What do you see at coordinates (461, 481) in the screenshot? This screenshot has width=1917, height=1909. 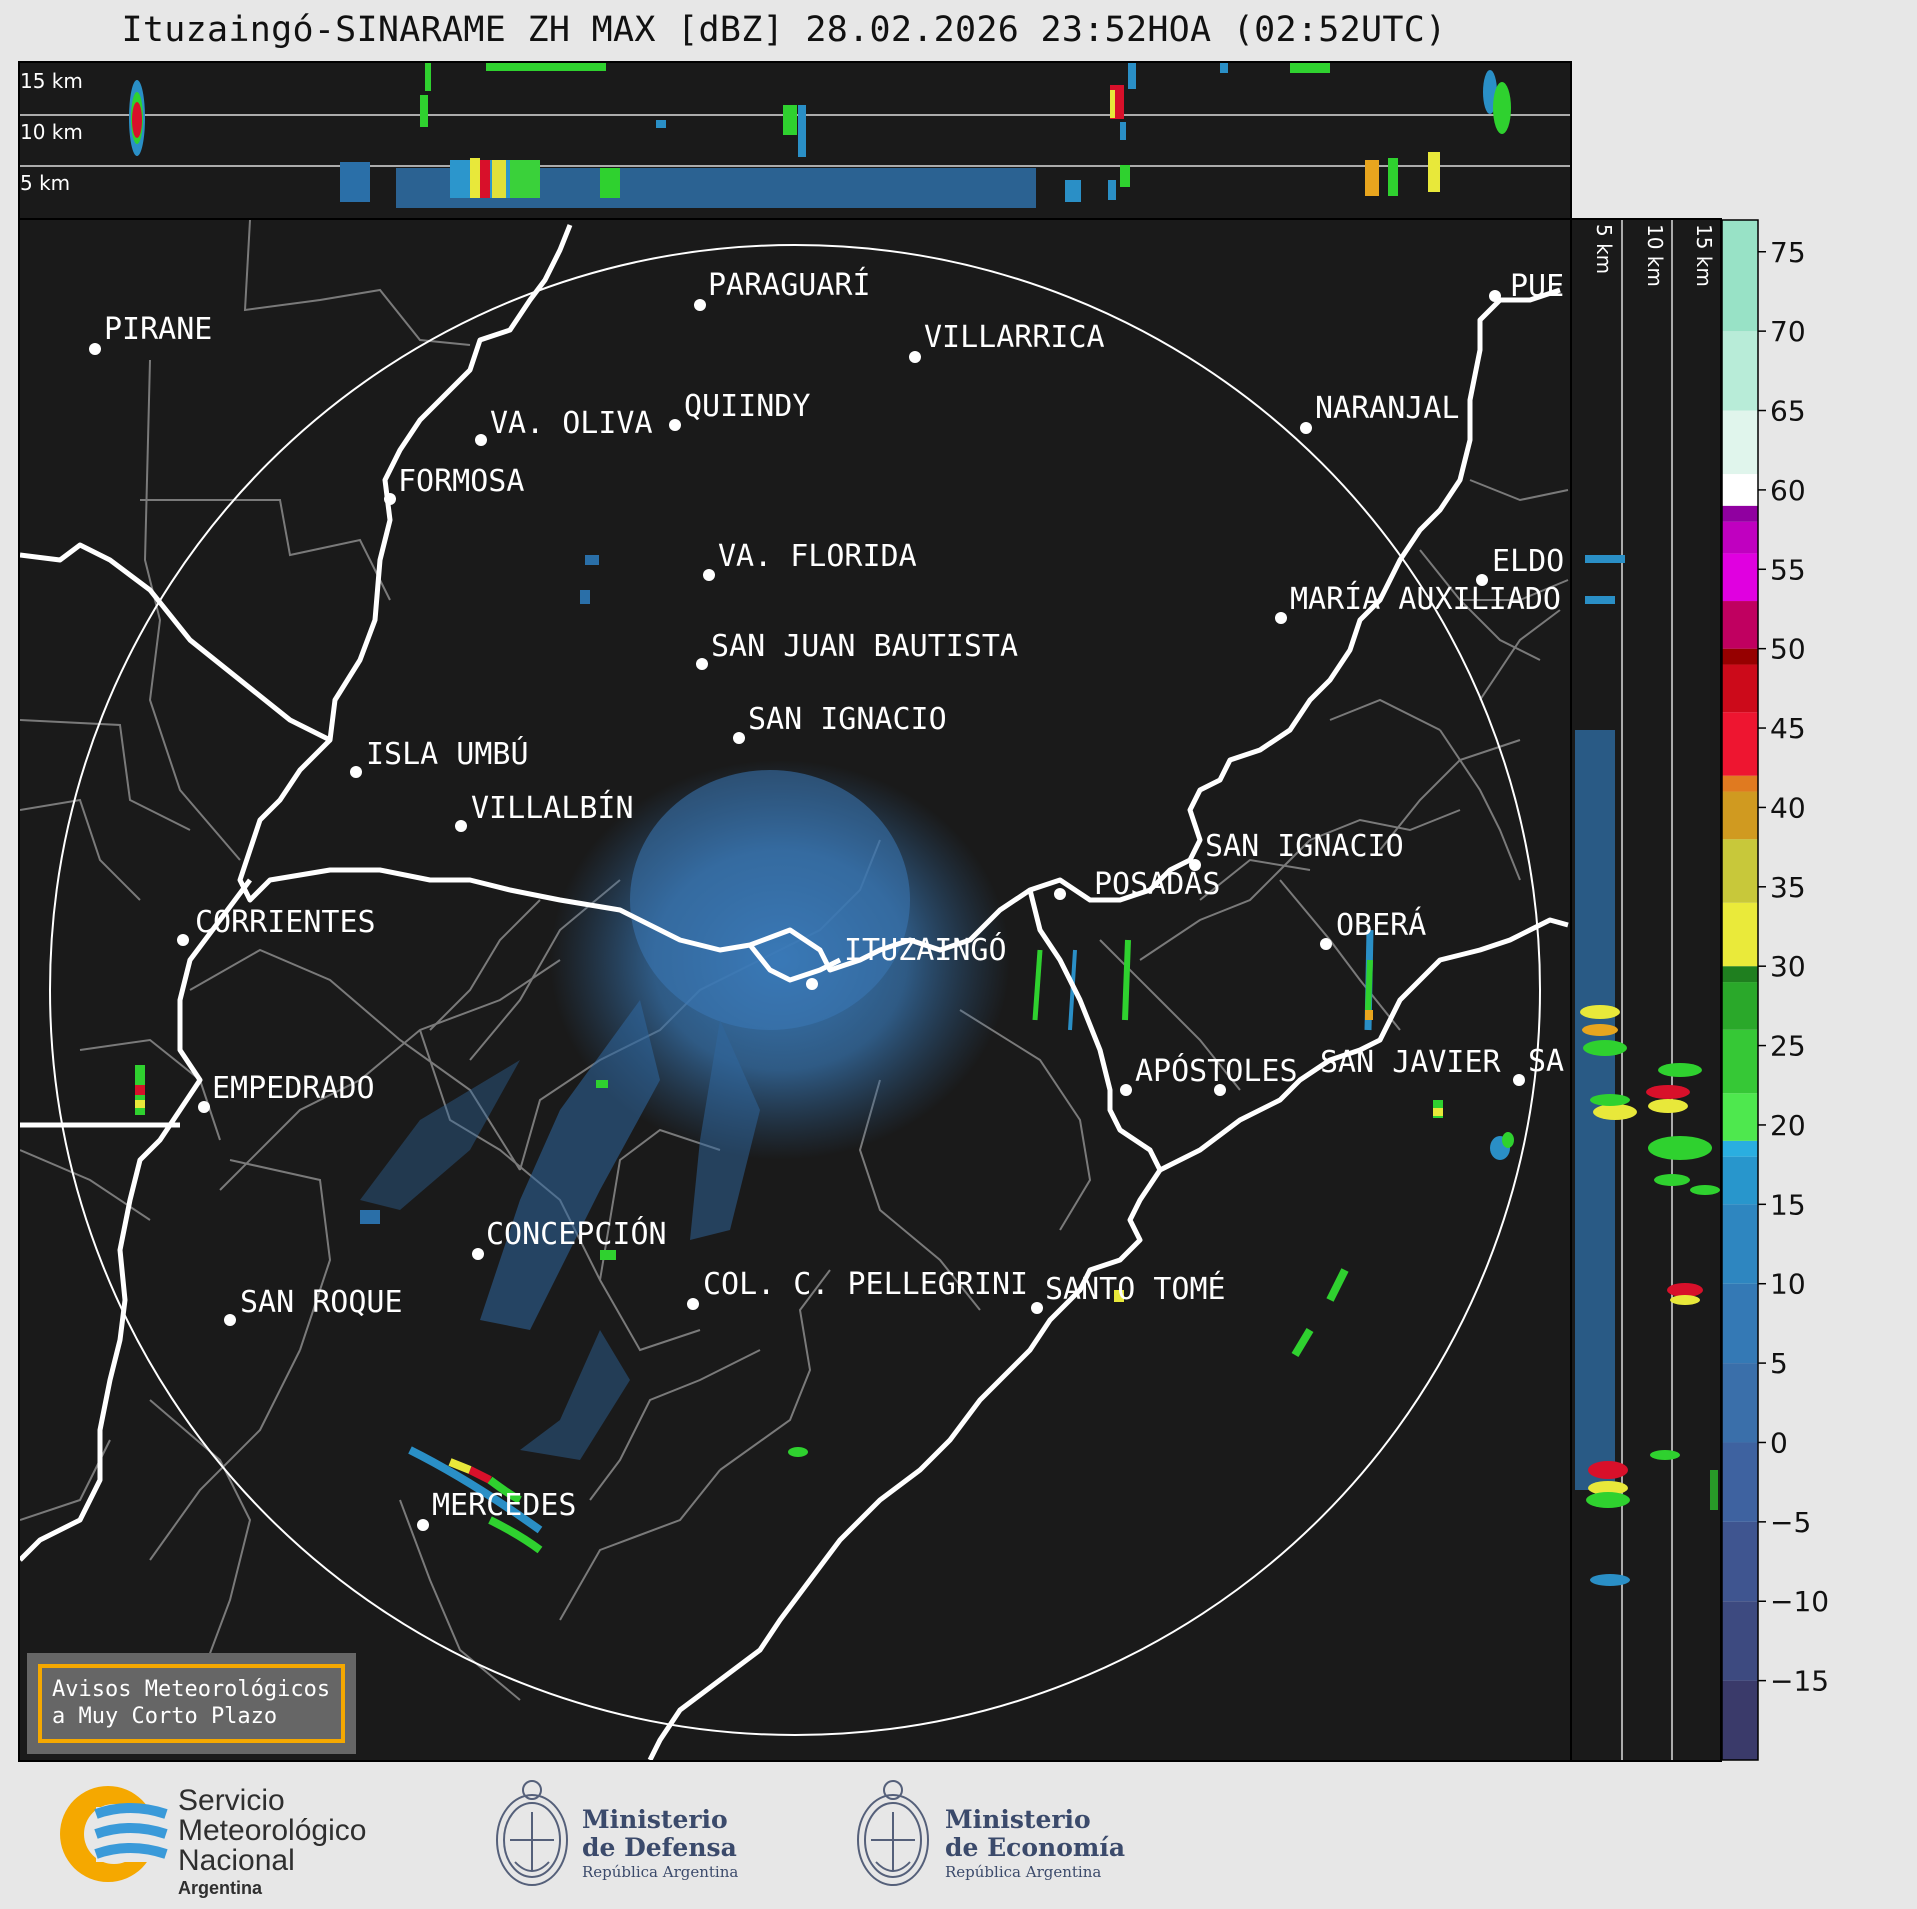 I see `city-label: FORMOSA` at bounding box center [461, 481].